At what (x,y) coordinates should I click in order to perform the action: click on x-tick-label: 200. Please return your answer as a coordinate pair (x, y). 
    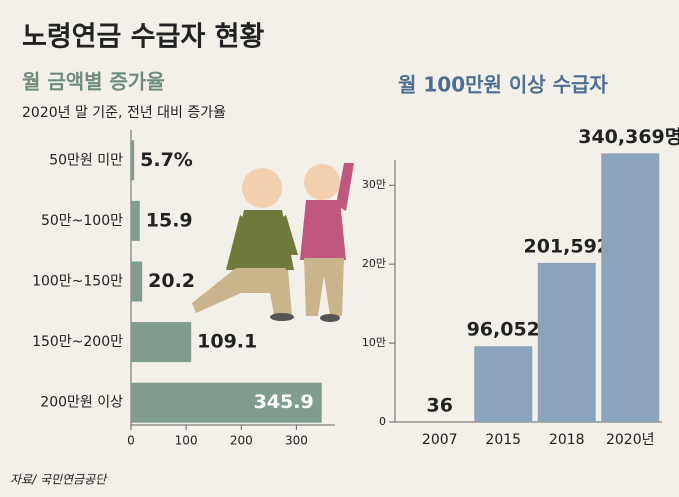
    Looking at the image, I should click on (241, 441).